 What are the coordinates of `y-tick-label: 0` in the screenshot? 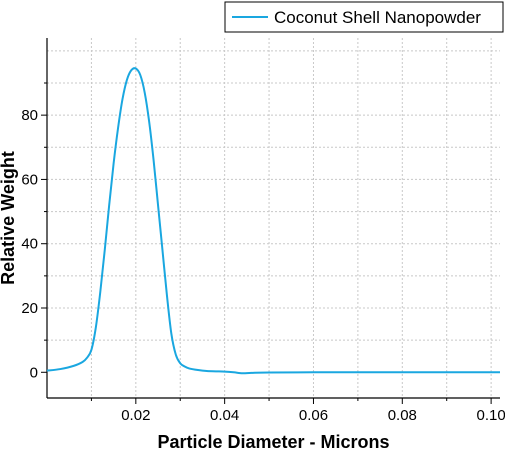 It's located at (34, 372).